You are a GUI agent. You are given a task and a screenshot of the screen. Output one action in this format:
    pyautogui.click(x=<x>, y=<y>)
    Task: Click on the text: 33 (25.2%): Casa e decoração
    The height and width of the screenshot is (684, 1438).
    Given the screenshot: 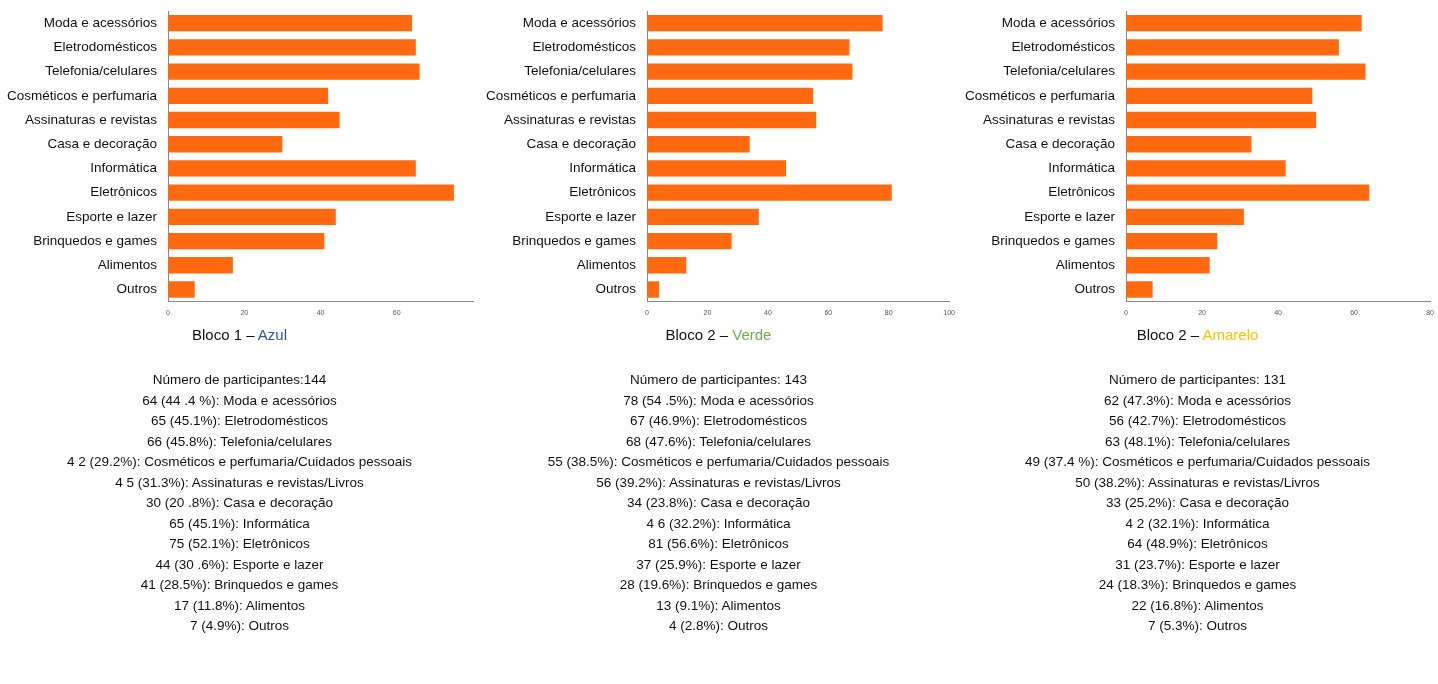 What is the action you would take?
    pyautogui.click(x=1197, y=503)
    